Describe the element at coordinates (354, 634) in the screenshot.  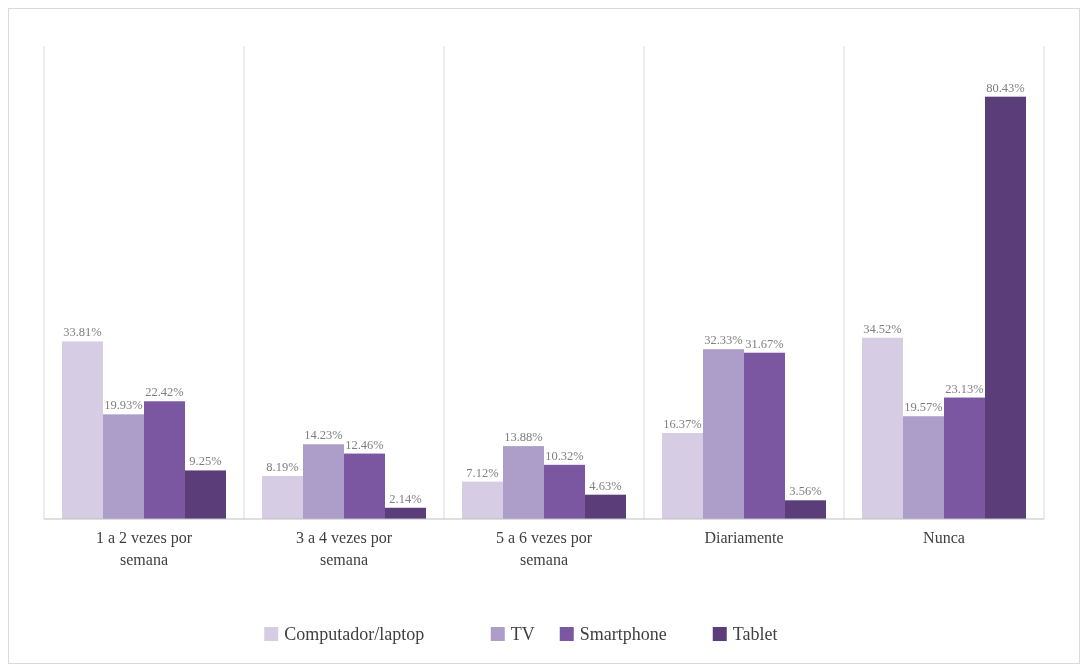
I see `legend-label: Computador/laptop` at that location.